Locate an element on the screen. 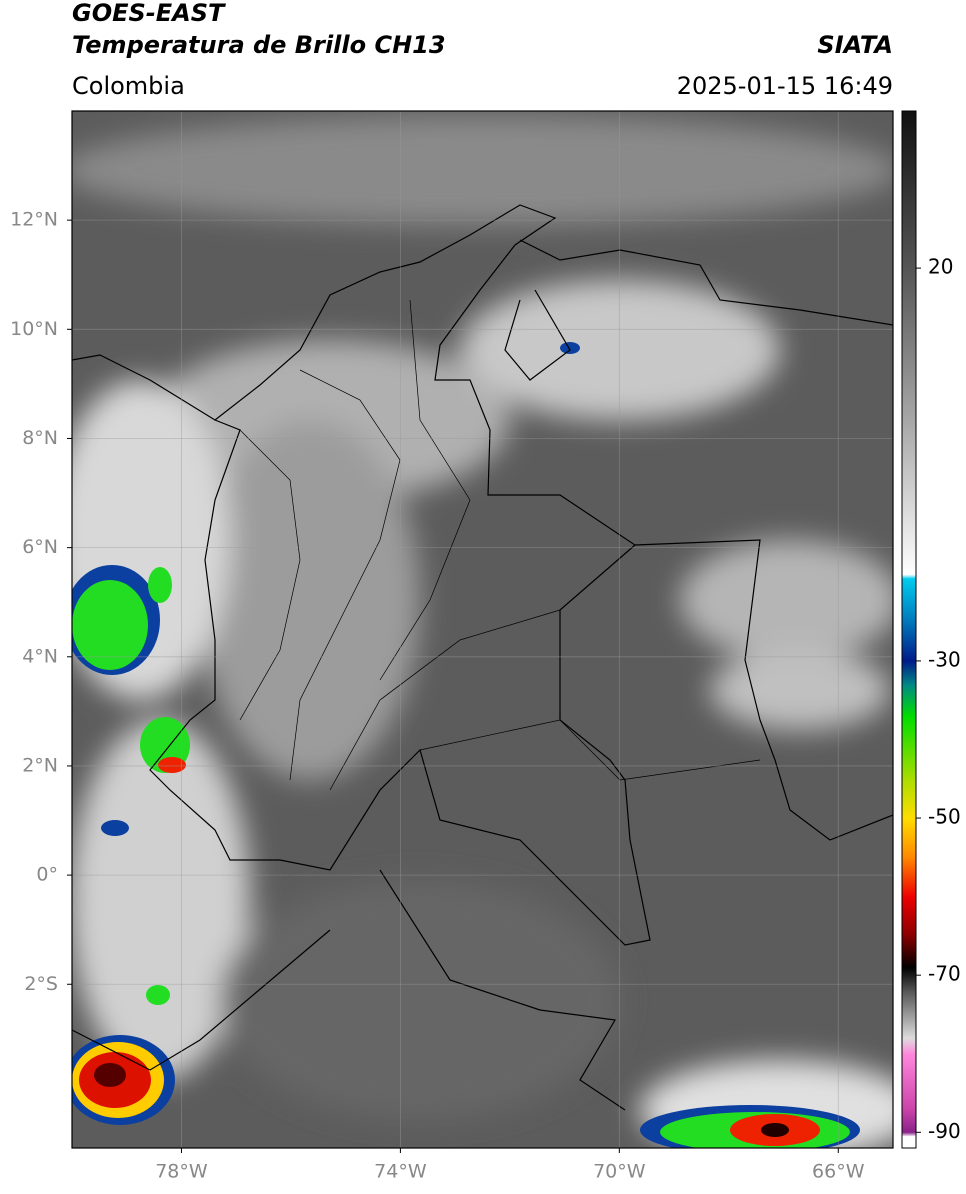 The width and height of the screenshot is (966, 1194). y-tick-label: 10°N is located at coordinates (34, 329).